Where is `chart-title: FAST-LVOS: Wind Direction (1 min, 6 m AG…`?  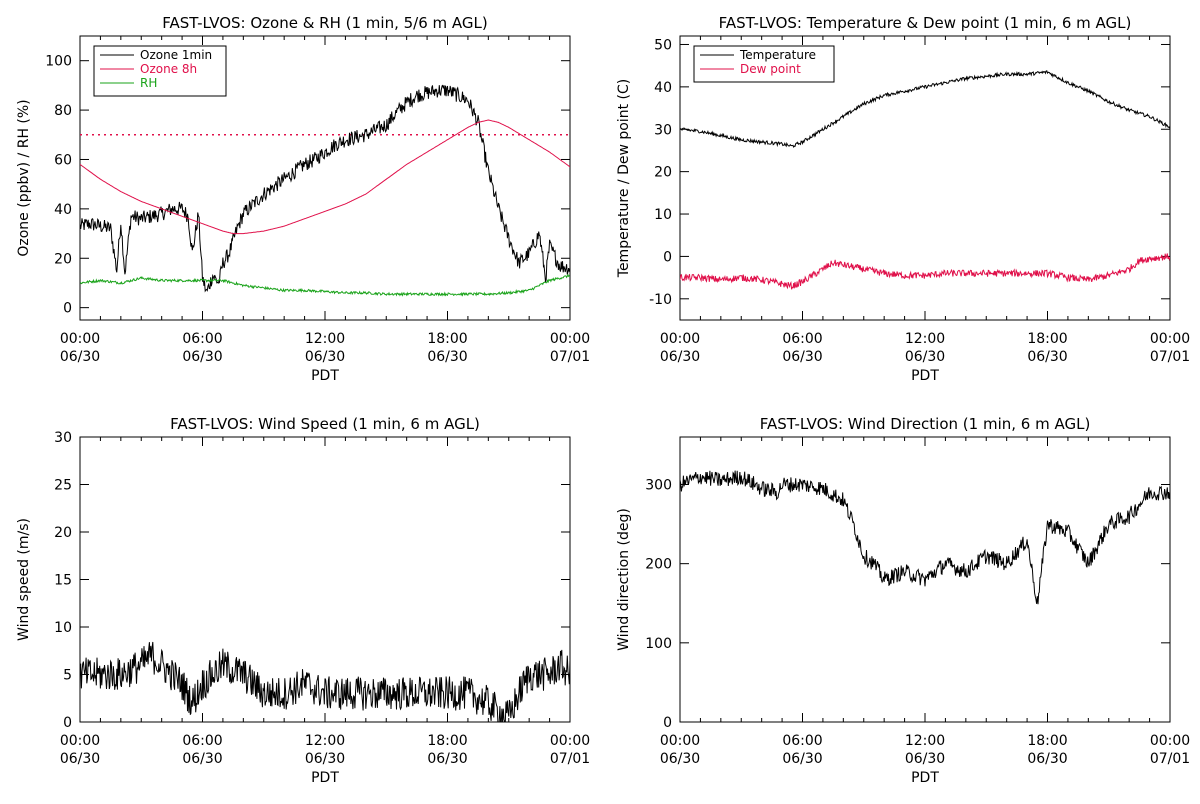
chart-title: FAST-LVOS: Wind Direction (1 min, 6 m AG… is located at coordinates (925, 424).